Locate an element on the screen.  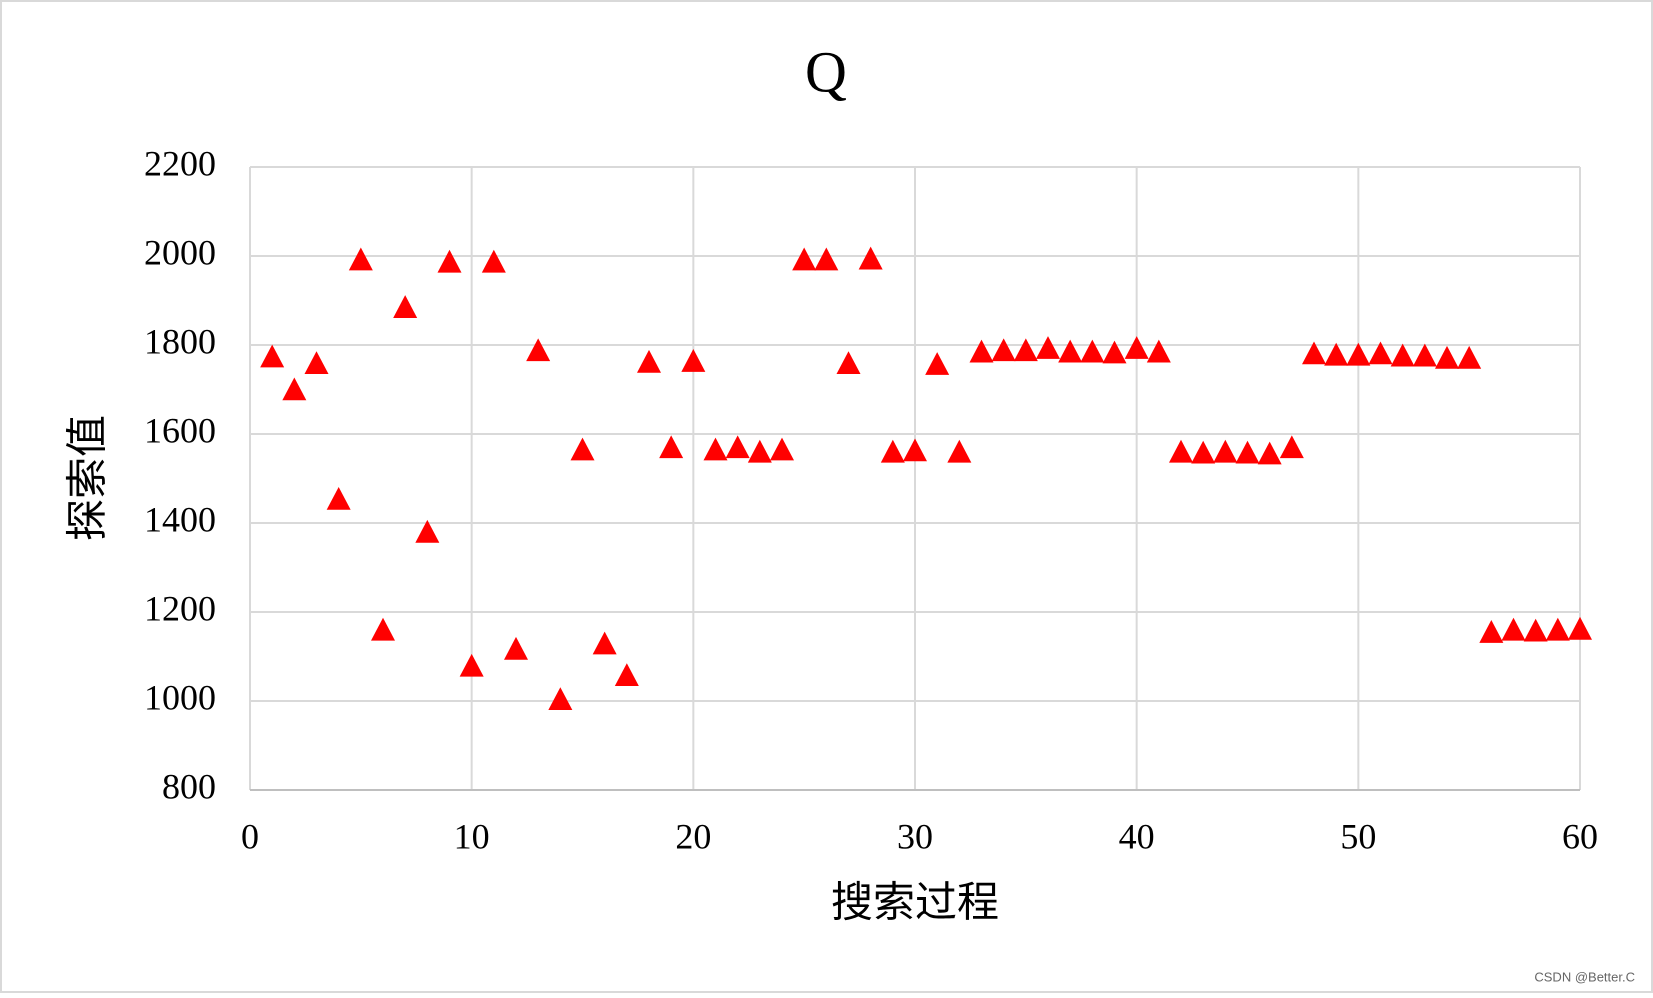
chart-title: Q is located at coordinates (826, 71).